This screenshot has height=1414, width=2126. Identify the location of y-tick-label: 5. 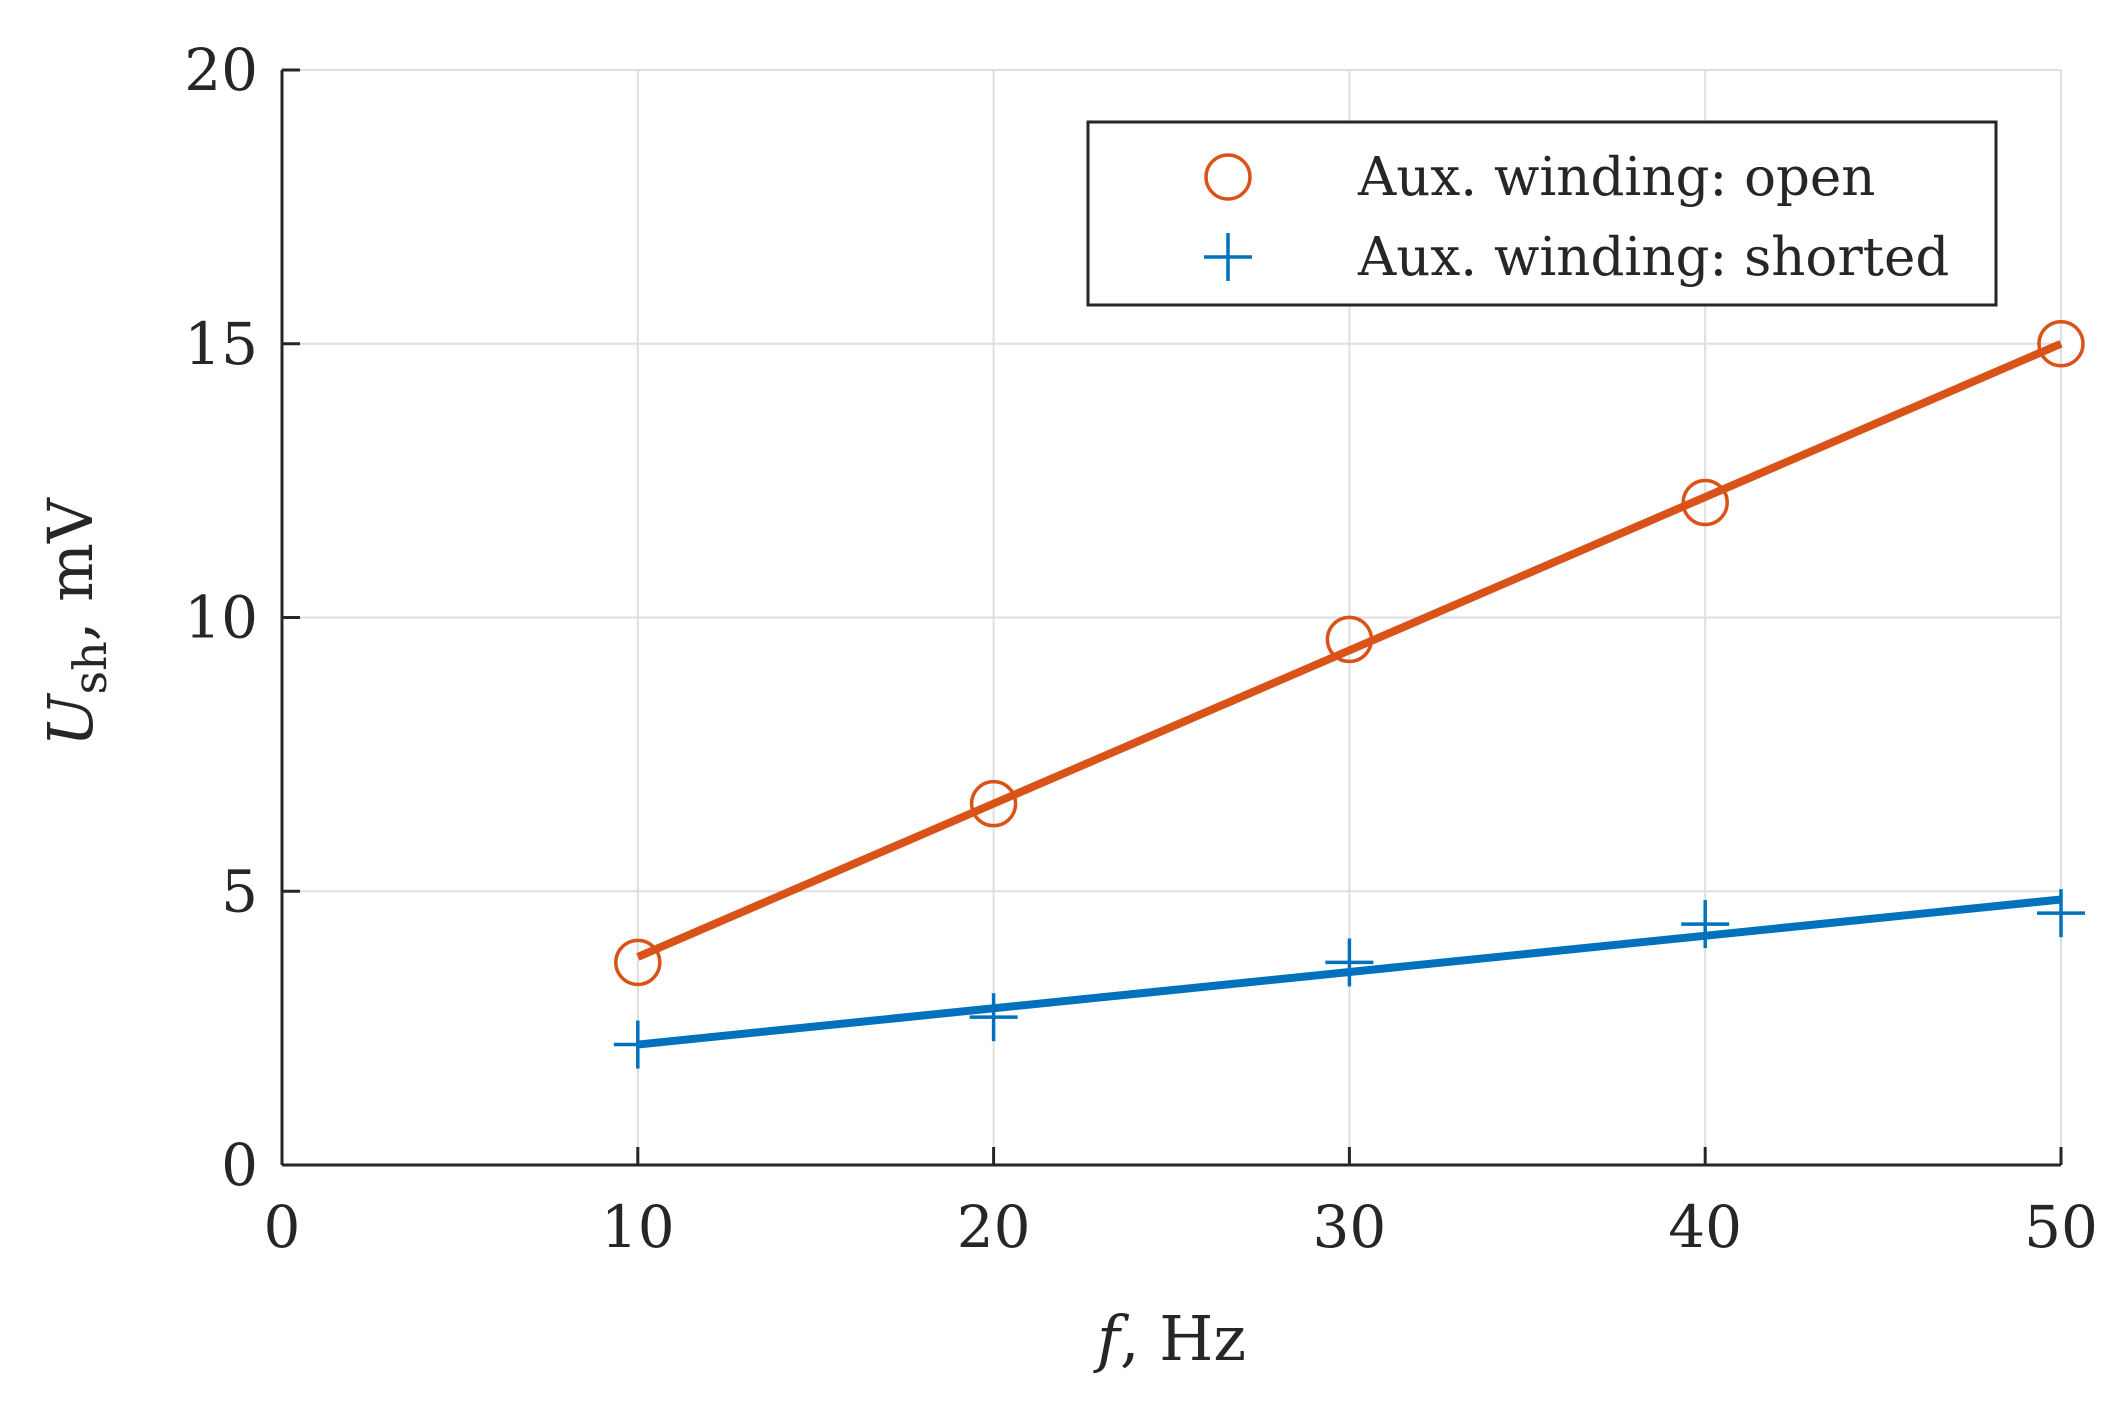
(239, 891).